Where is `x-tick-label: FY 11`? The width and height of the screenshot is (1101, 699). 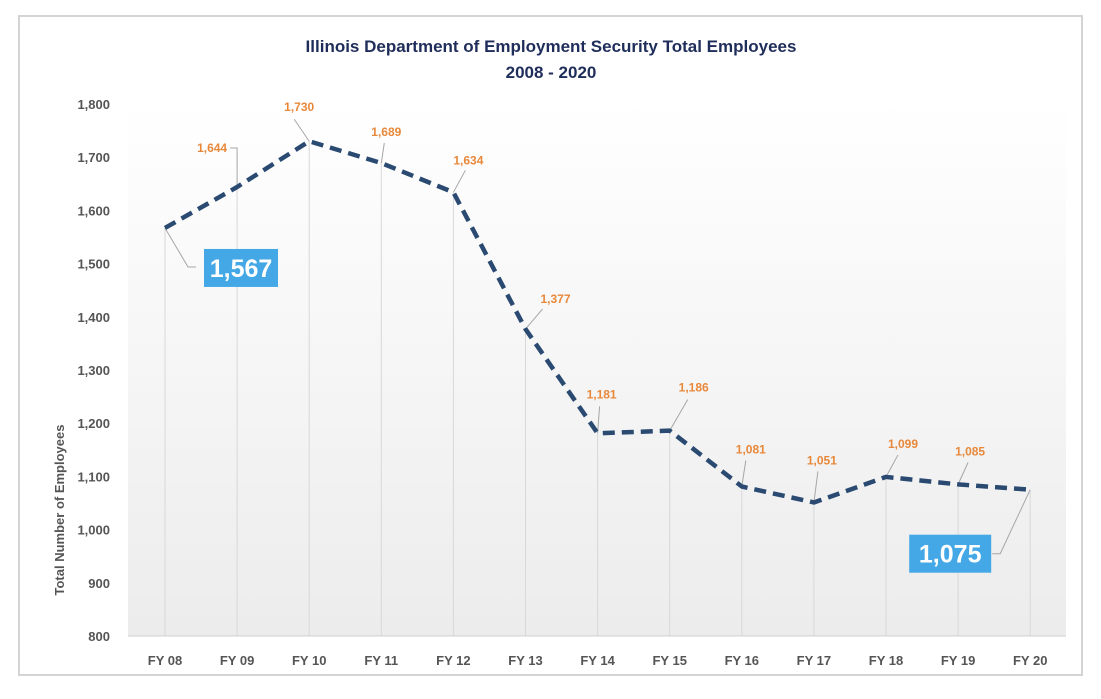
x-tick-label: FY 11 is located at coordinates (381, 660).